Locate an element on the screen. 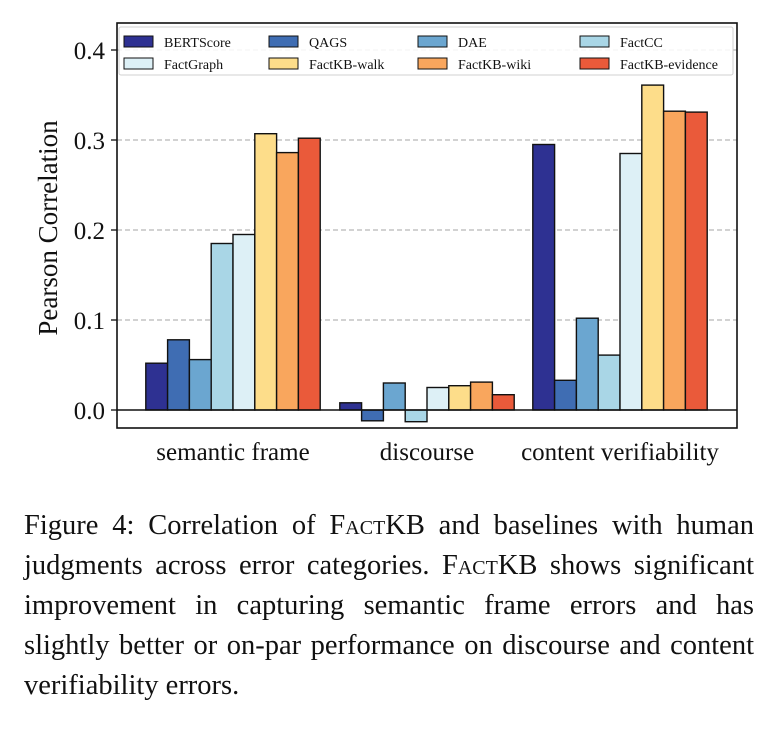 This screenshot has height=729, width=783. caption-model-name-2: FactKB is located at coordinates (489, 565).